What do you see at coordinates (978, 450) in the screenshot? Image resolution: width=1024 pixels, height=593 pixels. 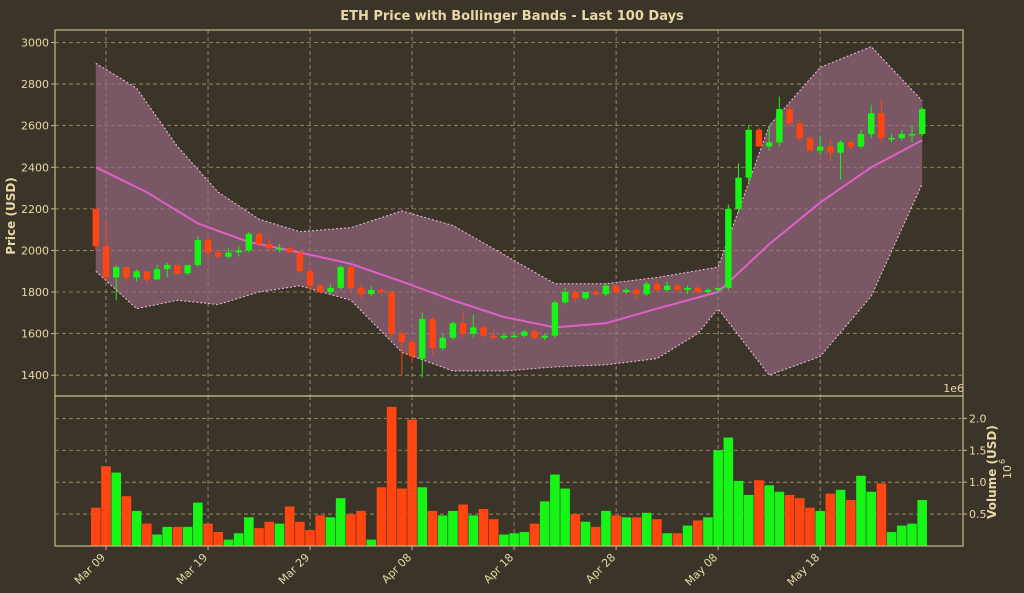 I see `volume-tick-label: 1.5` at bounding box center [978, 450].